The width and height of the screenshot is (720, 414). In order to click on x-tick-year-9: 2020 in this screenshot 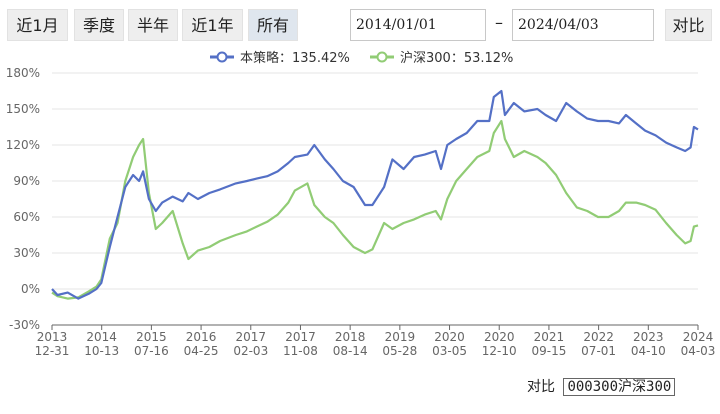, I will do `click(499, 337)`.